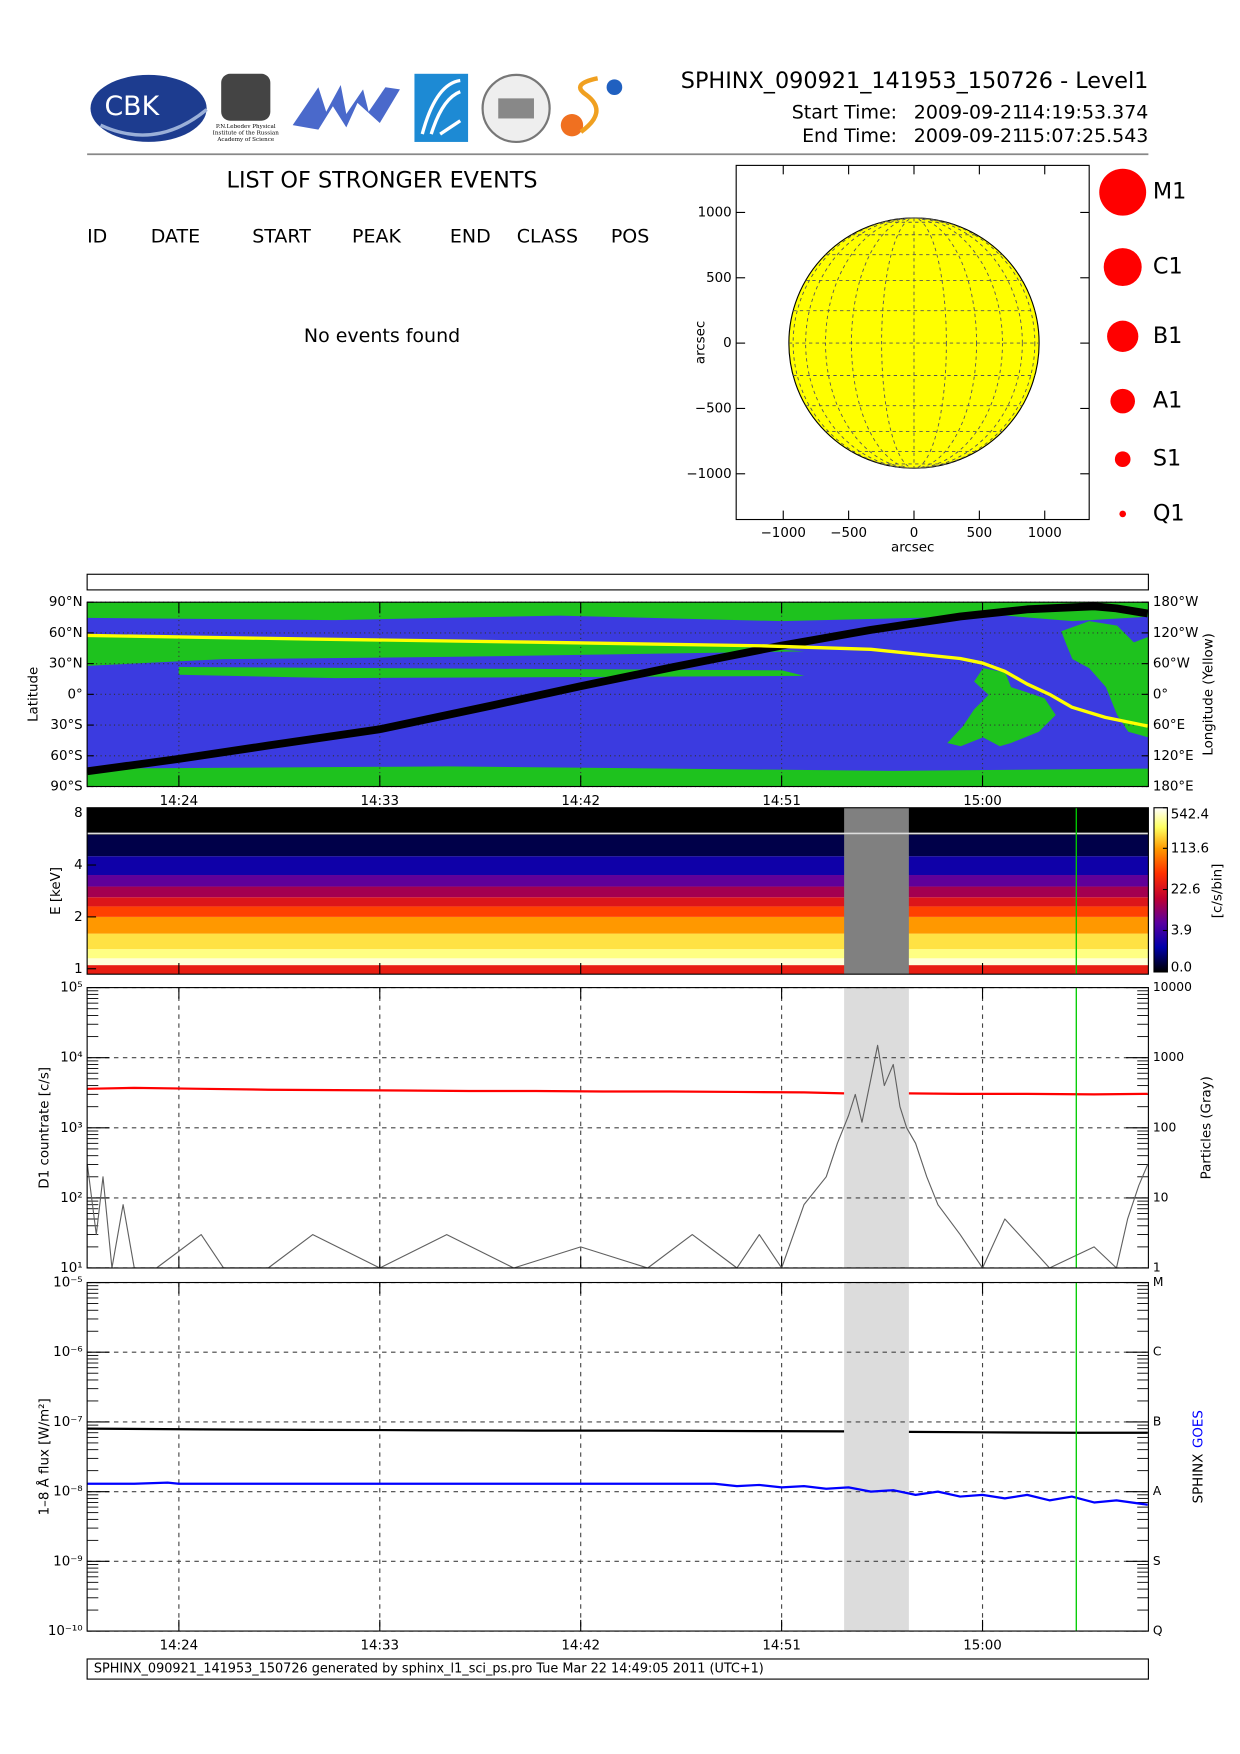  I want to click on start-date: 2009-09-21, so click(969, 112).